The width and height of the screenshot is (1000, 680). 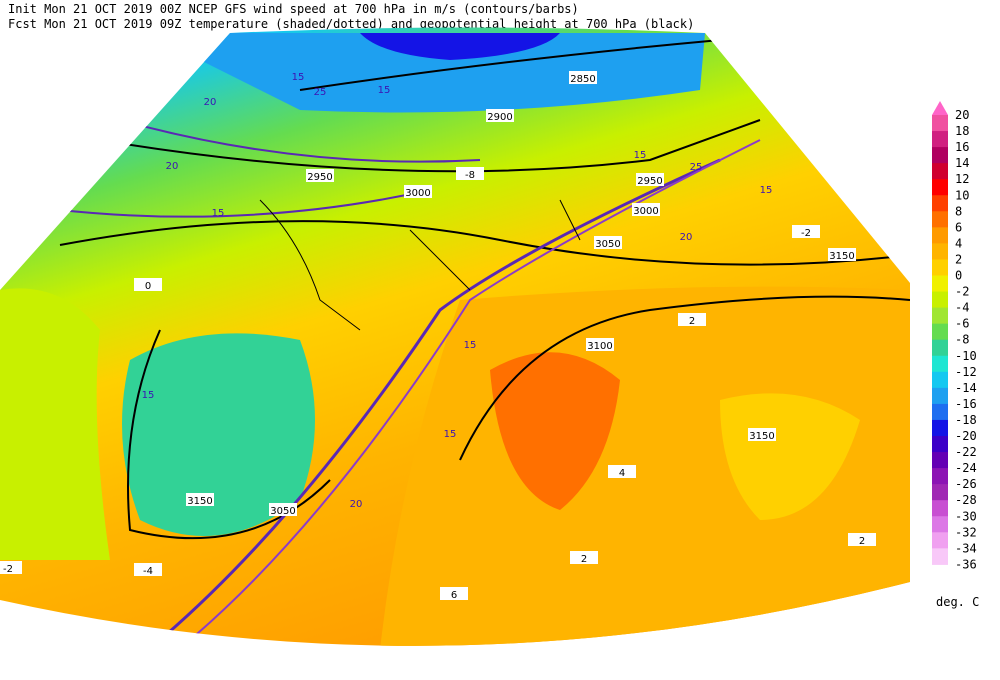 I want to click on temp-label: 0, so click(x=148, y=286).